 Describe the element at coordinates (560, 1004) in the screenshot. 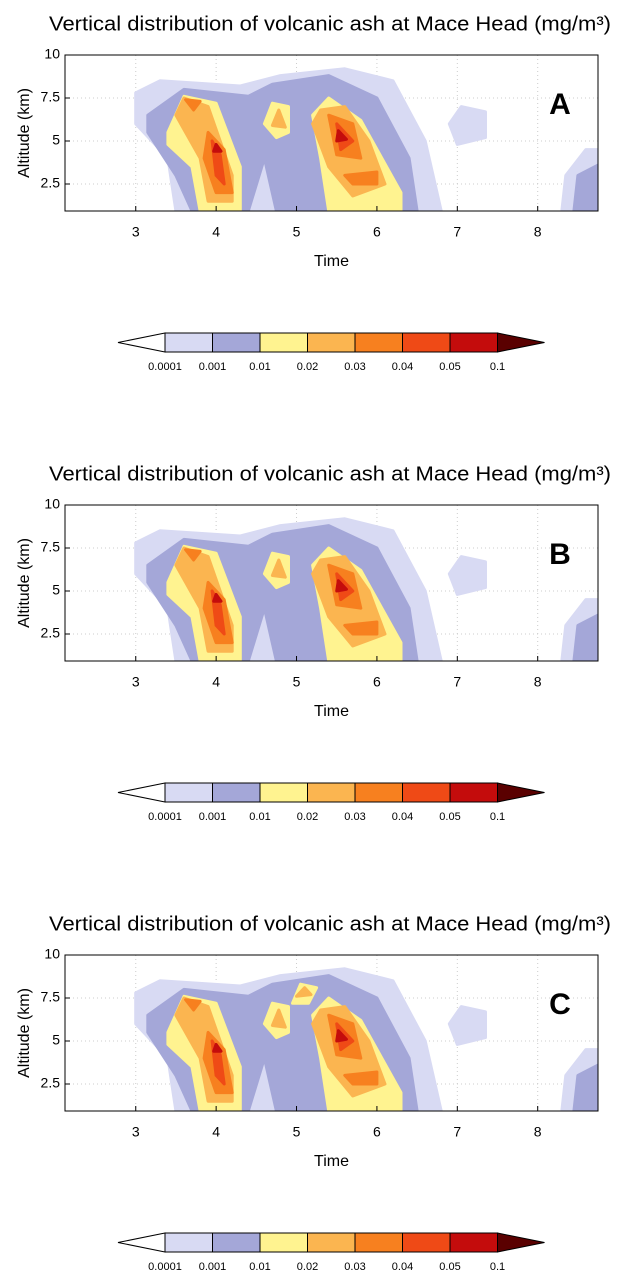

I see `panel-label: C` at that location.